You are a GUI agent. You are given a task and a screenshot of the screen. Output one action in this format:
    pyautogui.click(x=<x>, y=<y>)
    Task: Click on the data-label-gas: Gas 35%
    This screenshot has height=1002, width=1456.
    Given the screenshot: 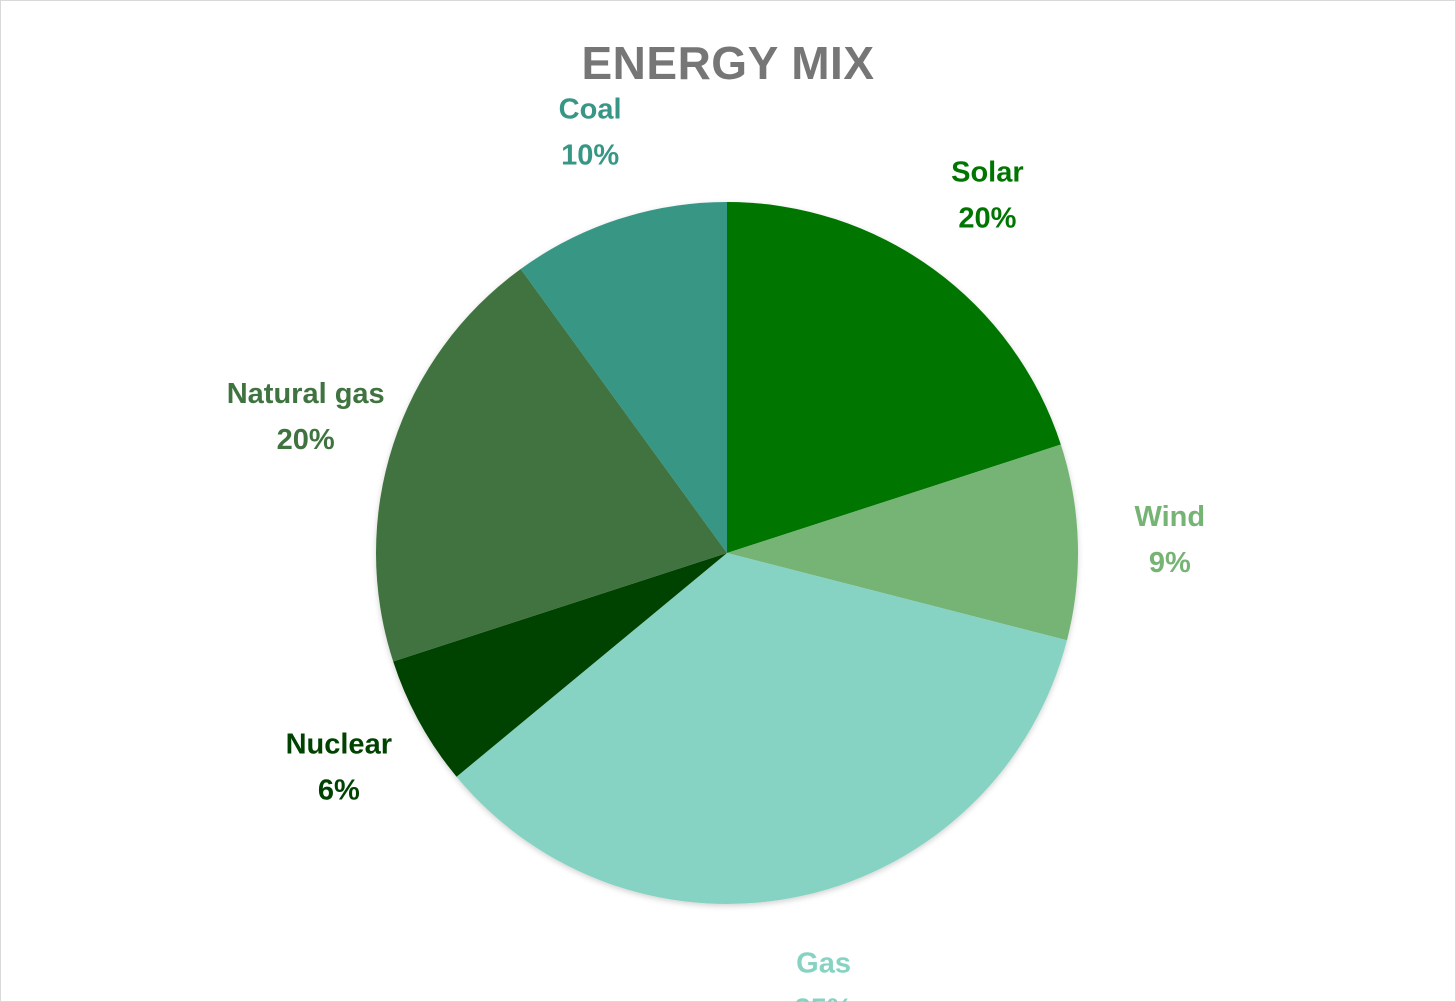 What is the action you would take?
    pyautogui.click(x=824, y=974)
    